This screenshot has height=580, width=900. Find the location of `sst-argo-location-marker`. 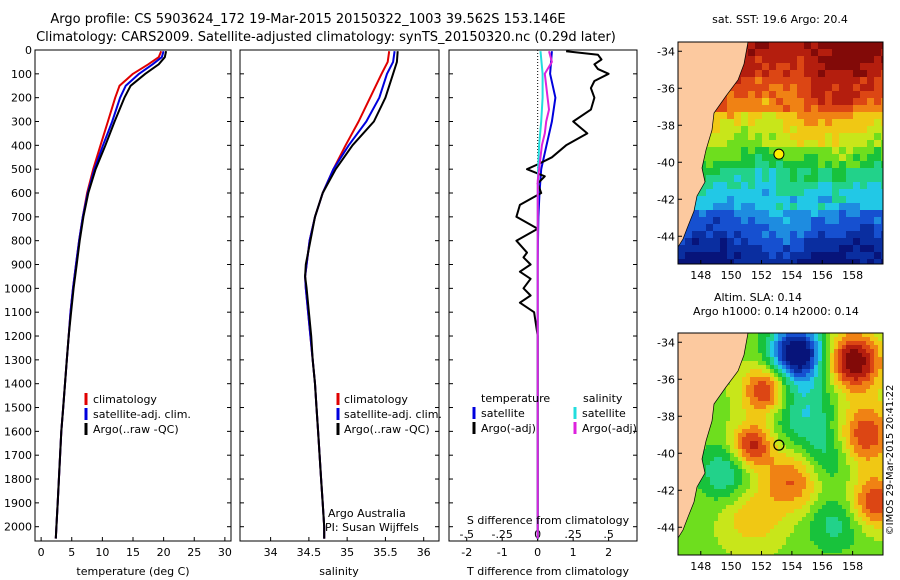

sst-argo-location-marker is located at coordinates (779, 154).